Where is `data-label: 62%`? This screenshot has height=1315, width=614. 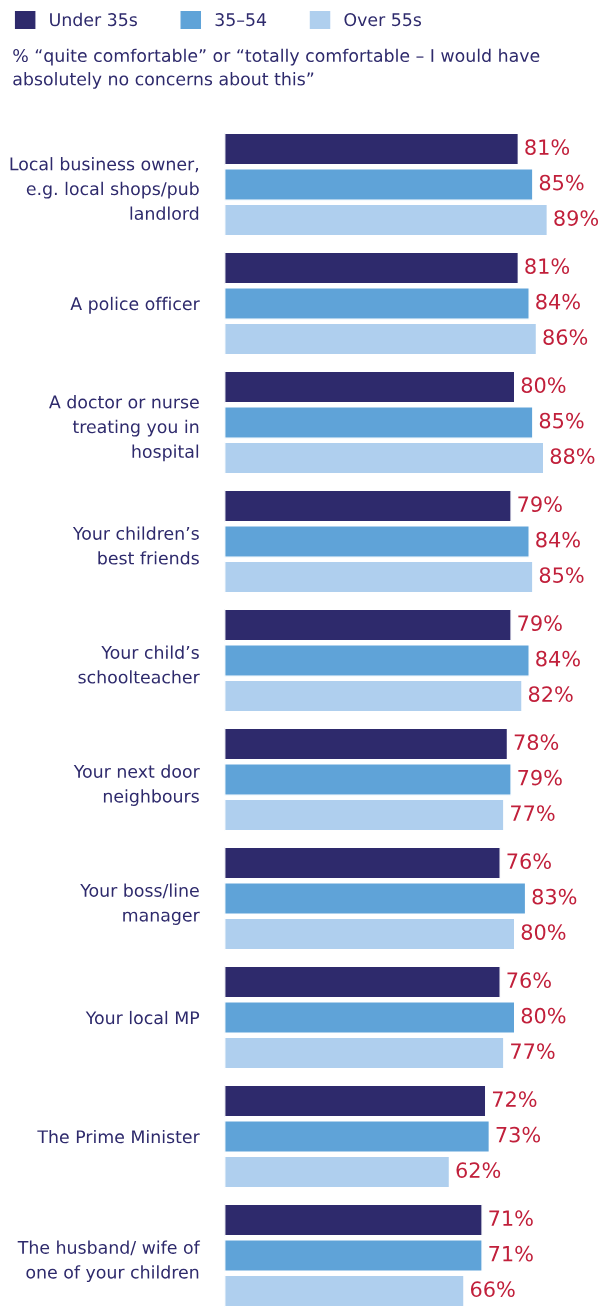
data-label: 62% is located at coordinates (478, 1170).